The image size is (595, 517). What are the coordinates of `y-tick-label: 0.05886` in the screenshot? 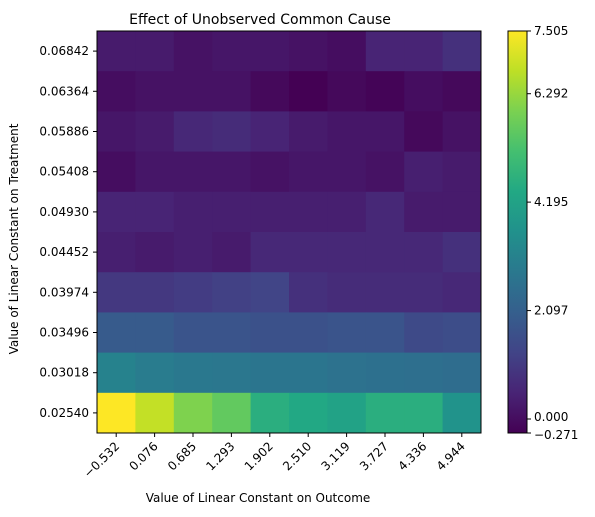 It's located at (64, 132).